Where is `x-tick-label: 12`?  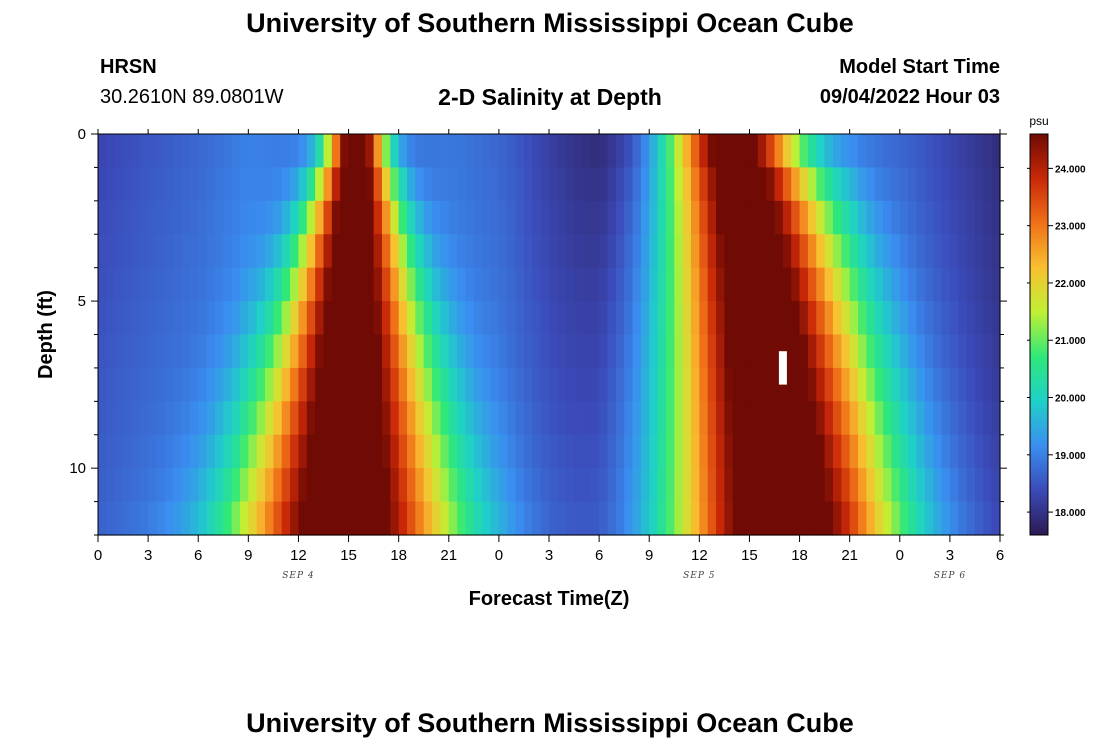 x-tick-label: 12 is located at coordinates (699, 555).